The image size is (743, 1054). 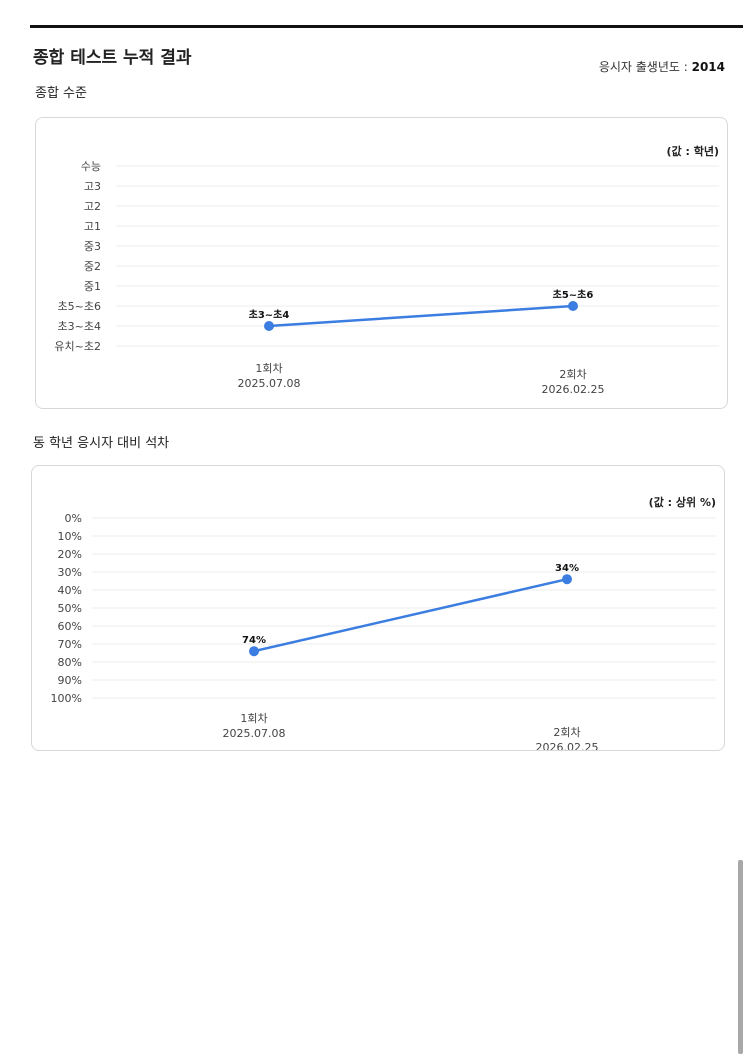 I want to click on data-label: 초3~초4, so click(x=269, y=314).